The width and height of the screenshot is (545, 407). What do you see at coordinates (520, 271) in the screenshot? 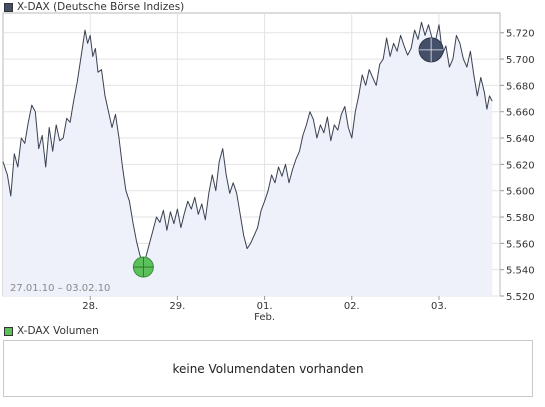
I see `y-tick-label: 5.540` at bounding box center [520, 271].